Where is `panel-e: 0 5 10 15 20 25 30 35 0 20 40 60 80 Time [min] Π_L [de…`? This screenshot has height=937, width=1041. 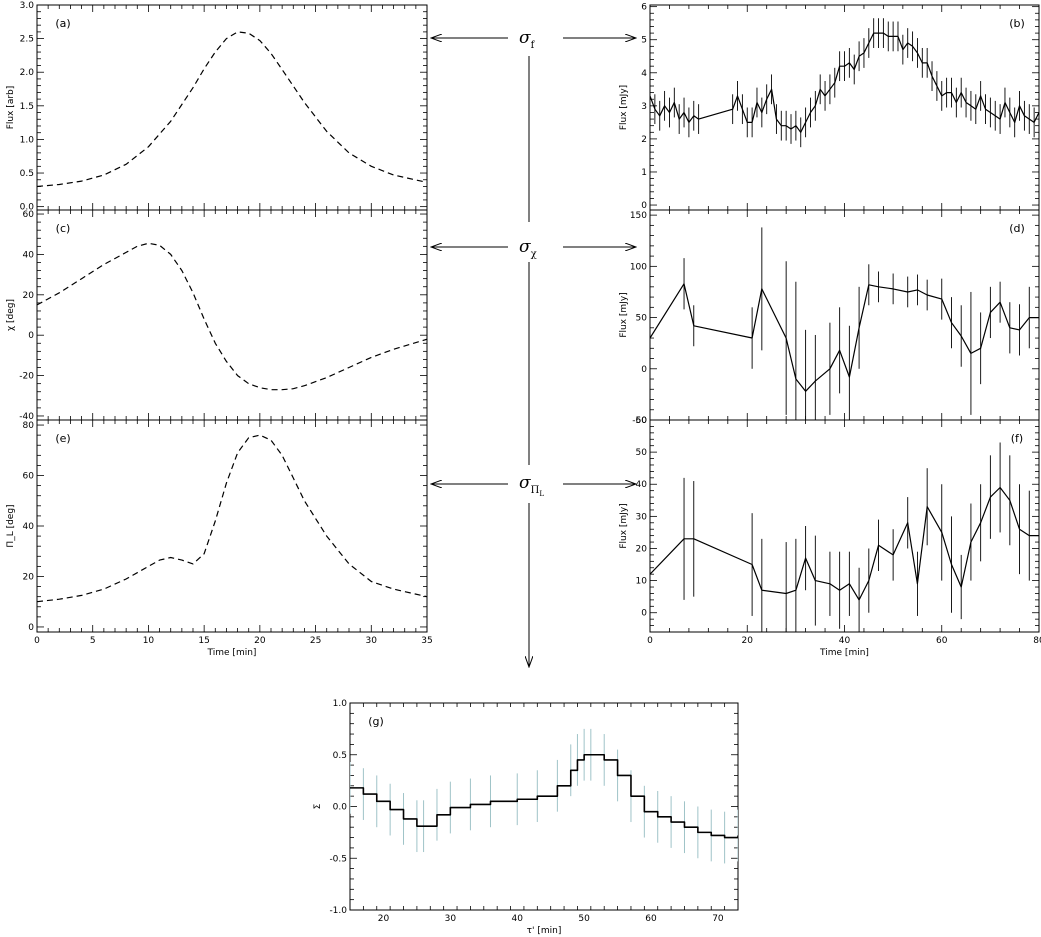 panel-e: 0 5 10 15 20 25 30 35 0 20 40 60 80 Time [min] Π_L [de… is located at coordinates (219, 538).